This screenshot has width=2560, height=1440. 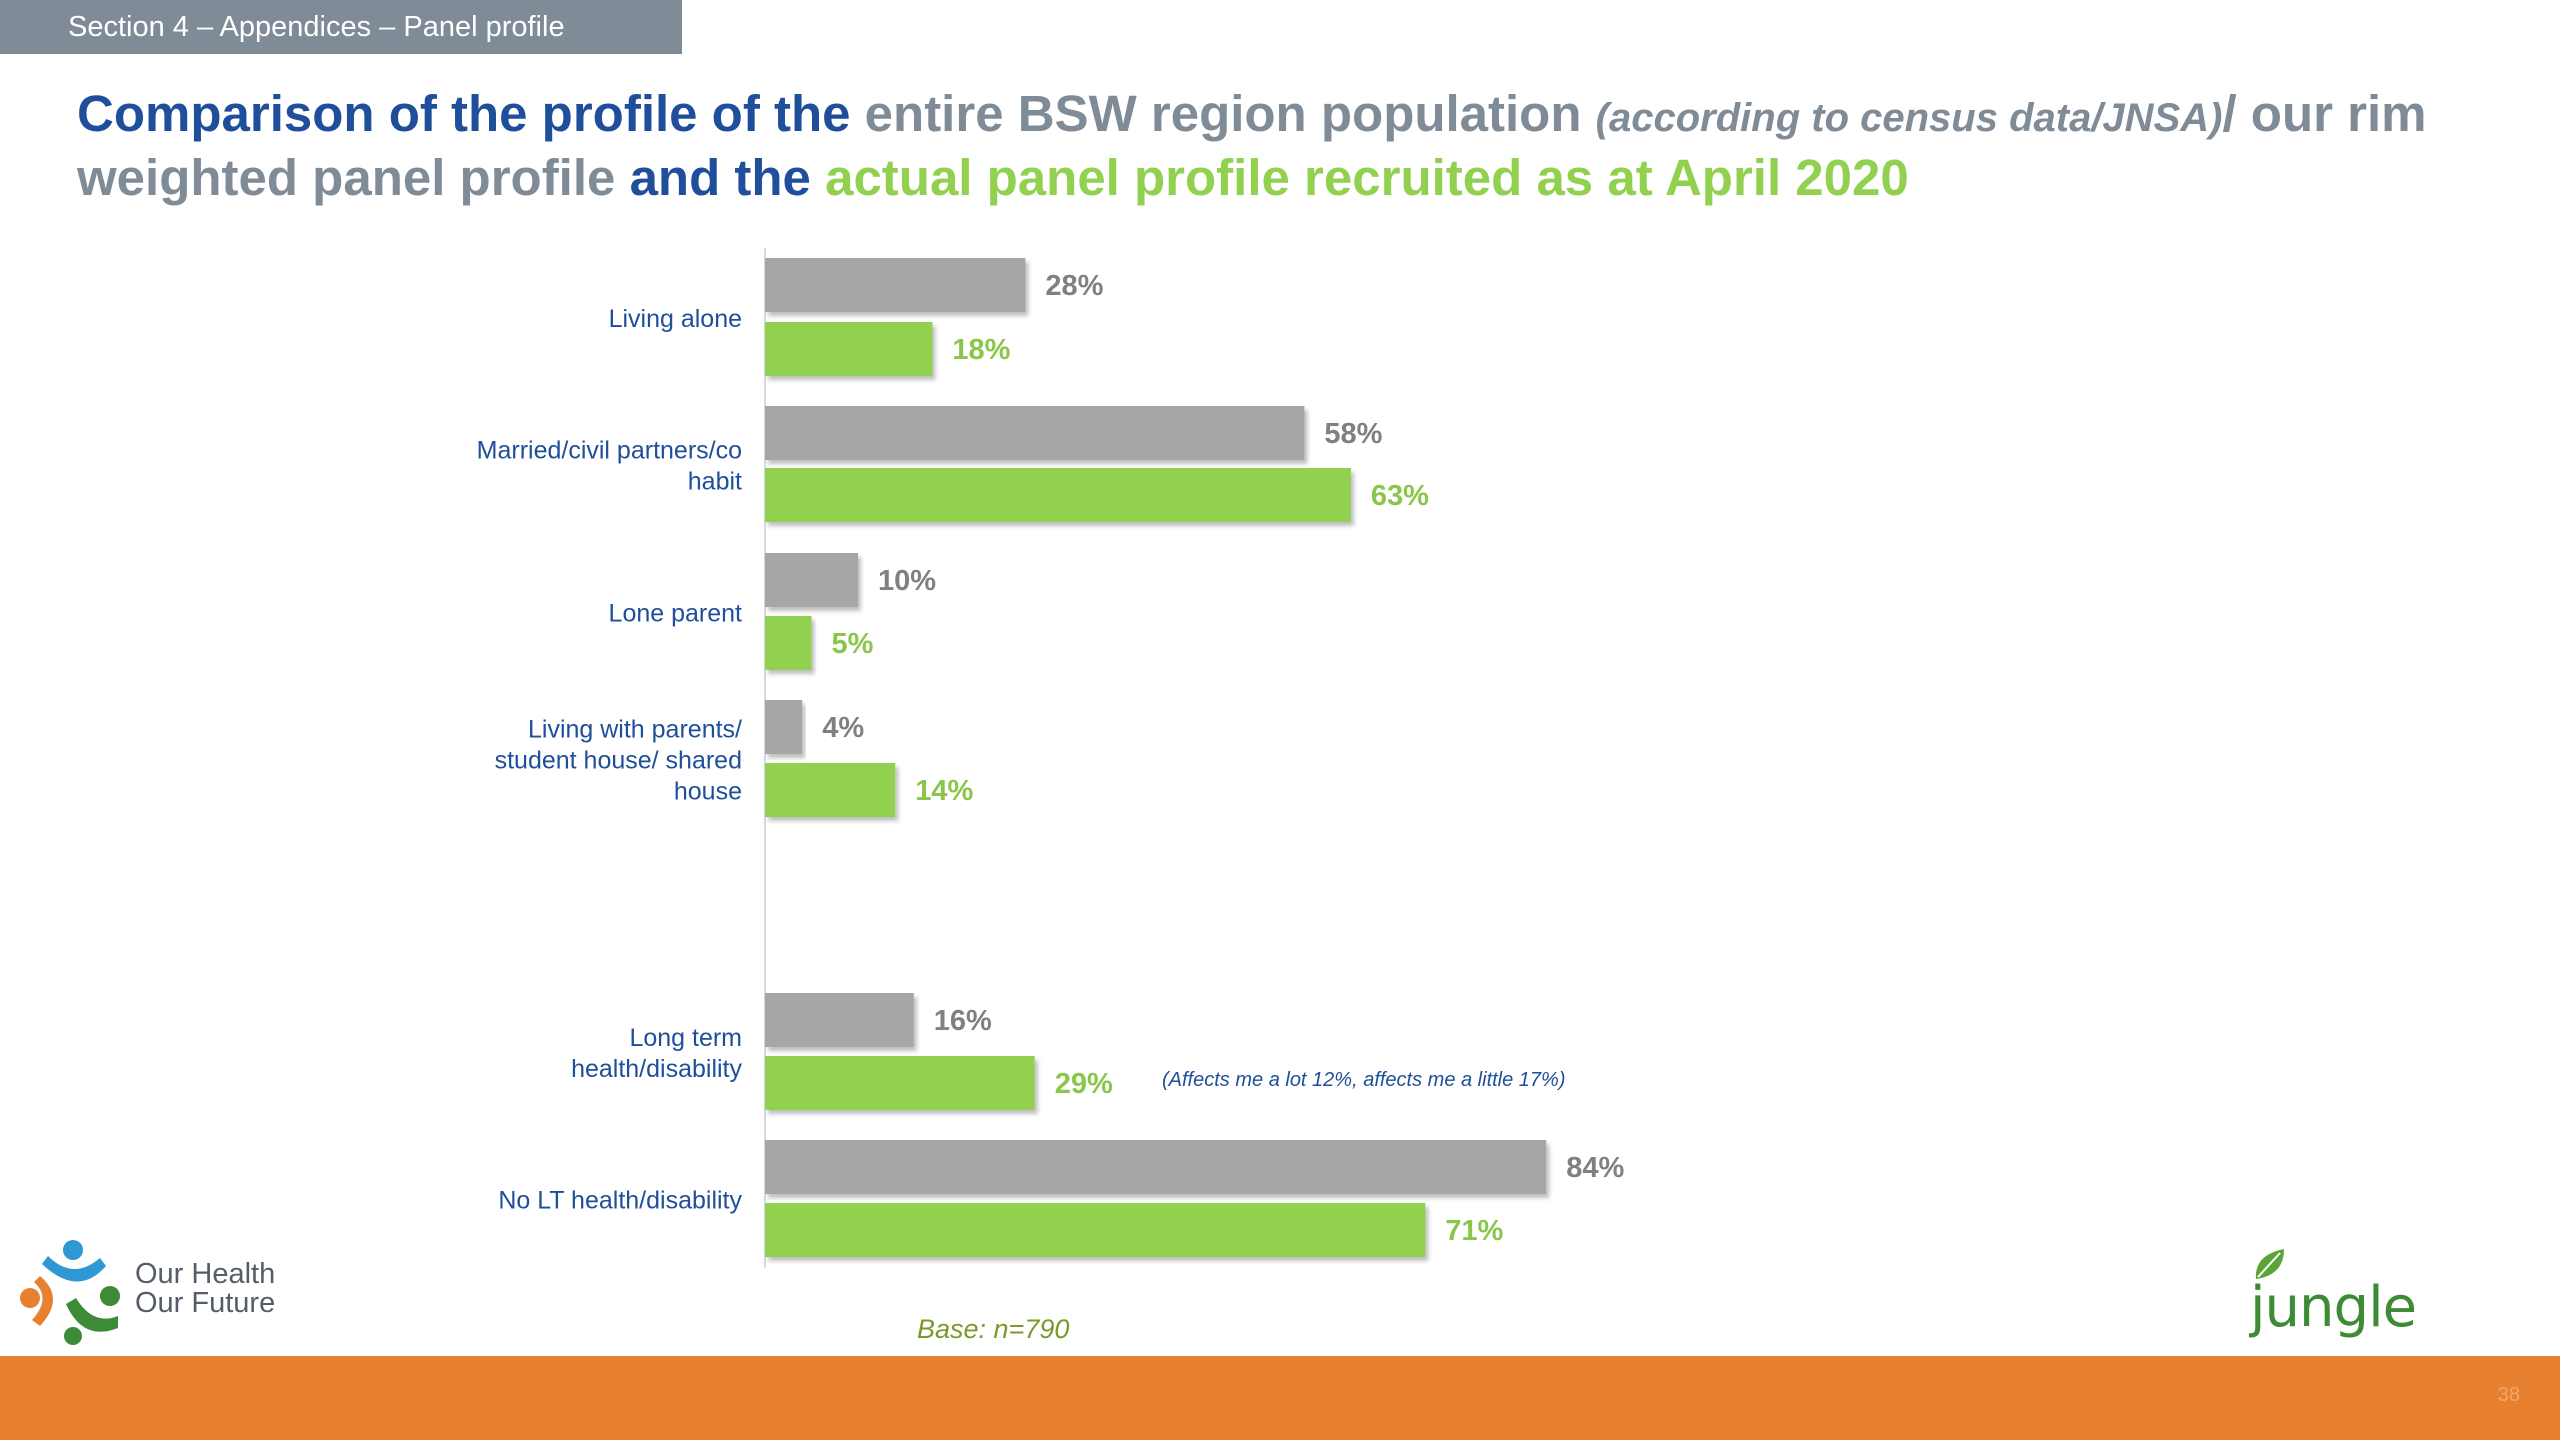 What do you see at coordinates (2269, 1264) in the screenshot?
I see `leaf-icon` at bounding box center [2269, 1264].